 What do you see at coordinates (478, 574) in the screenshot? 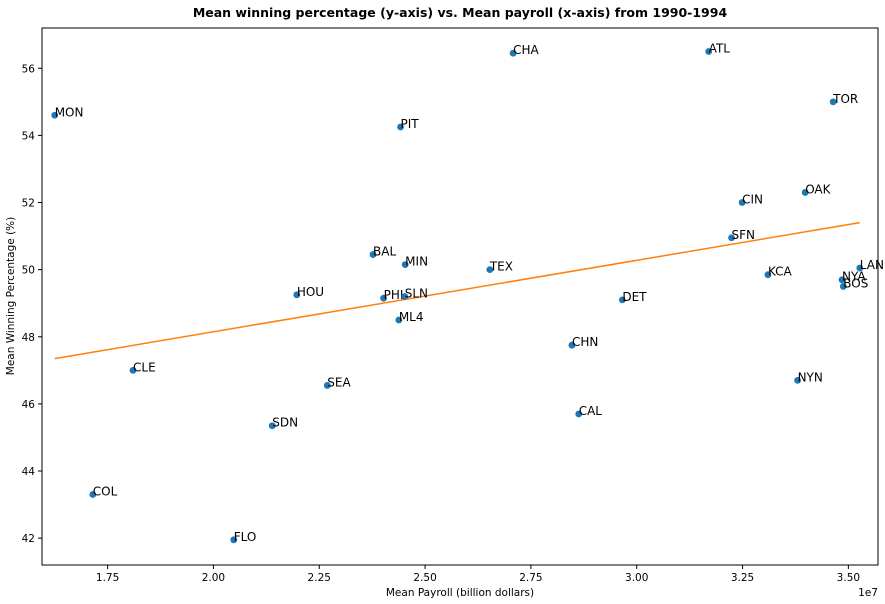
I see `x-axis-ticks: 1.75 2.00 2.25 2.50 2.75 3.00 3.25 3.50` at bounding box center [478, 574].